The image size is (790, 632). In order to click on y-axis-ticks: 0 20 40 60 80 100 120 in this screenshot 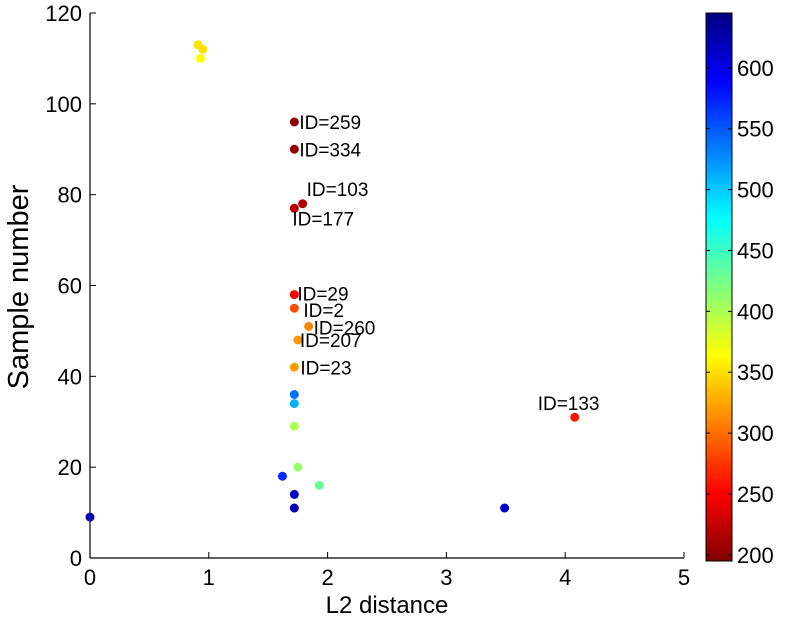, I will do `click(70, 286)`.